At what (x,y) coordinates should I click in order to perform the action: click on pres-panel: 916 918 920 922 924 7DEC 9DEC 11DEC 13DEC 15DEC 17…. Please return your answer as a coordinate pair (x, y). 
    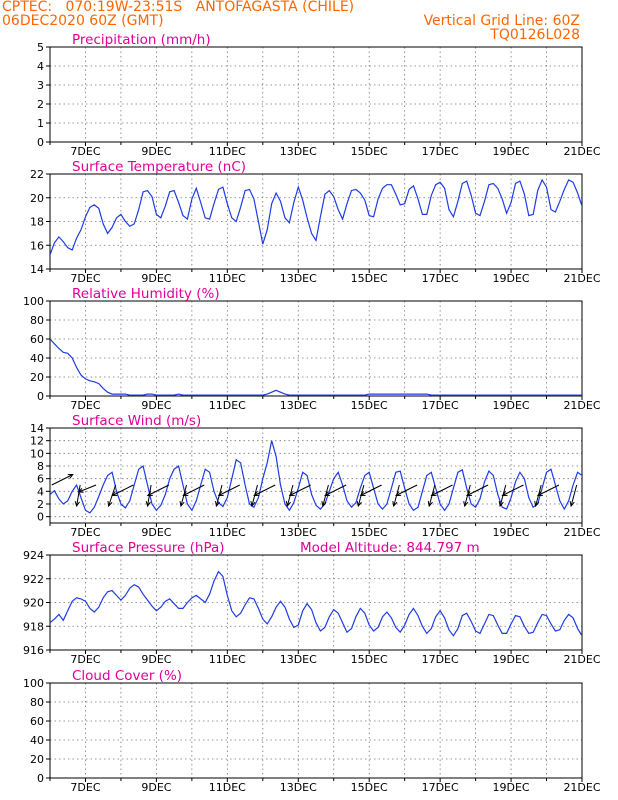
    Looking at the image, I should click on (312, 603).